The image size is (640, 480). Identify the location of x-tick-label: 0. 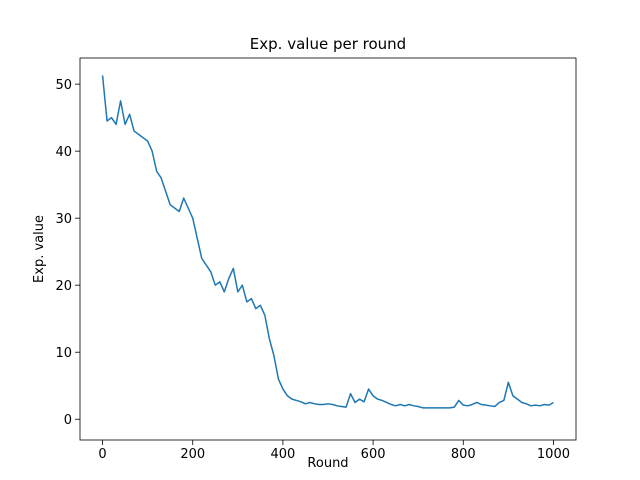
(102, 454).